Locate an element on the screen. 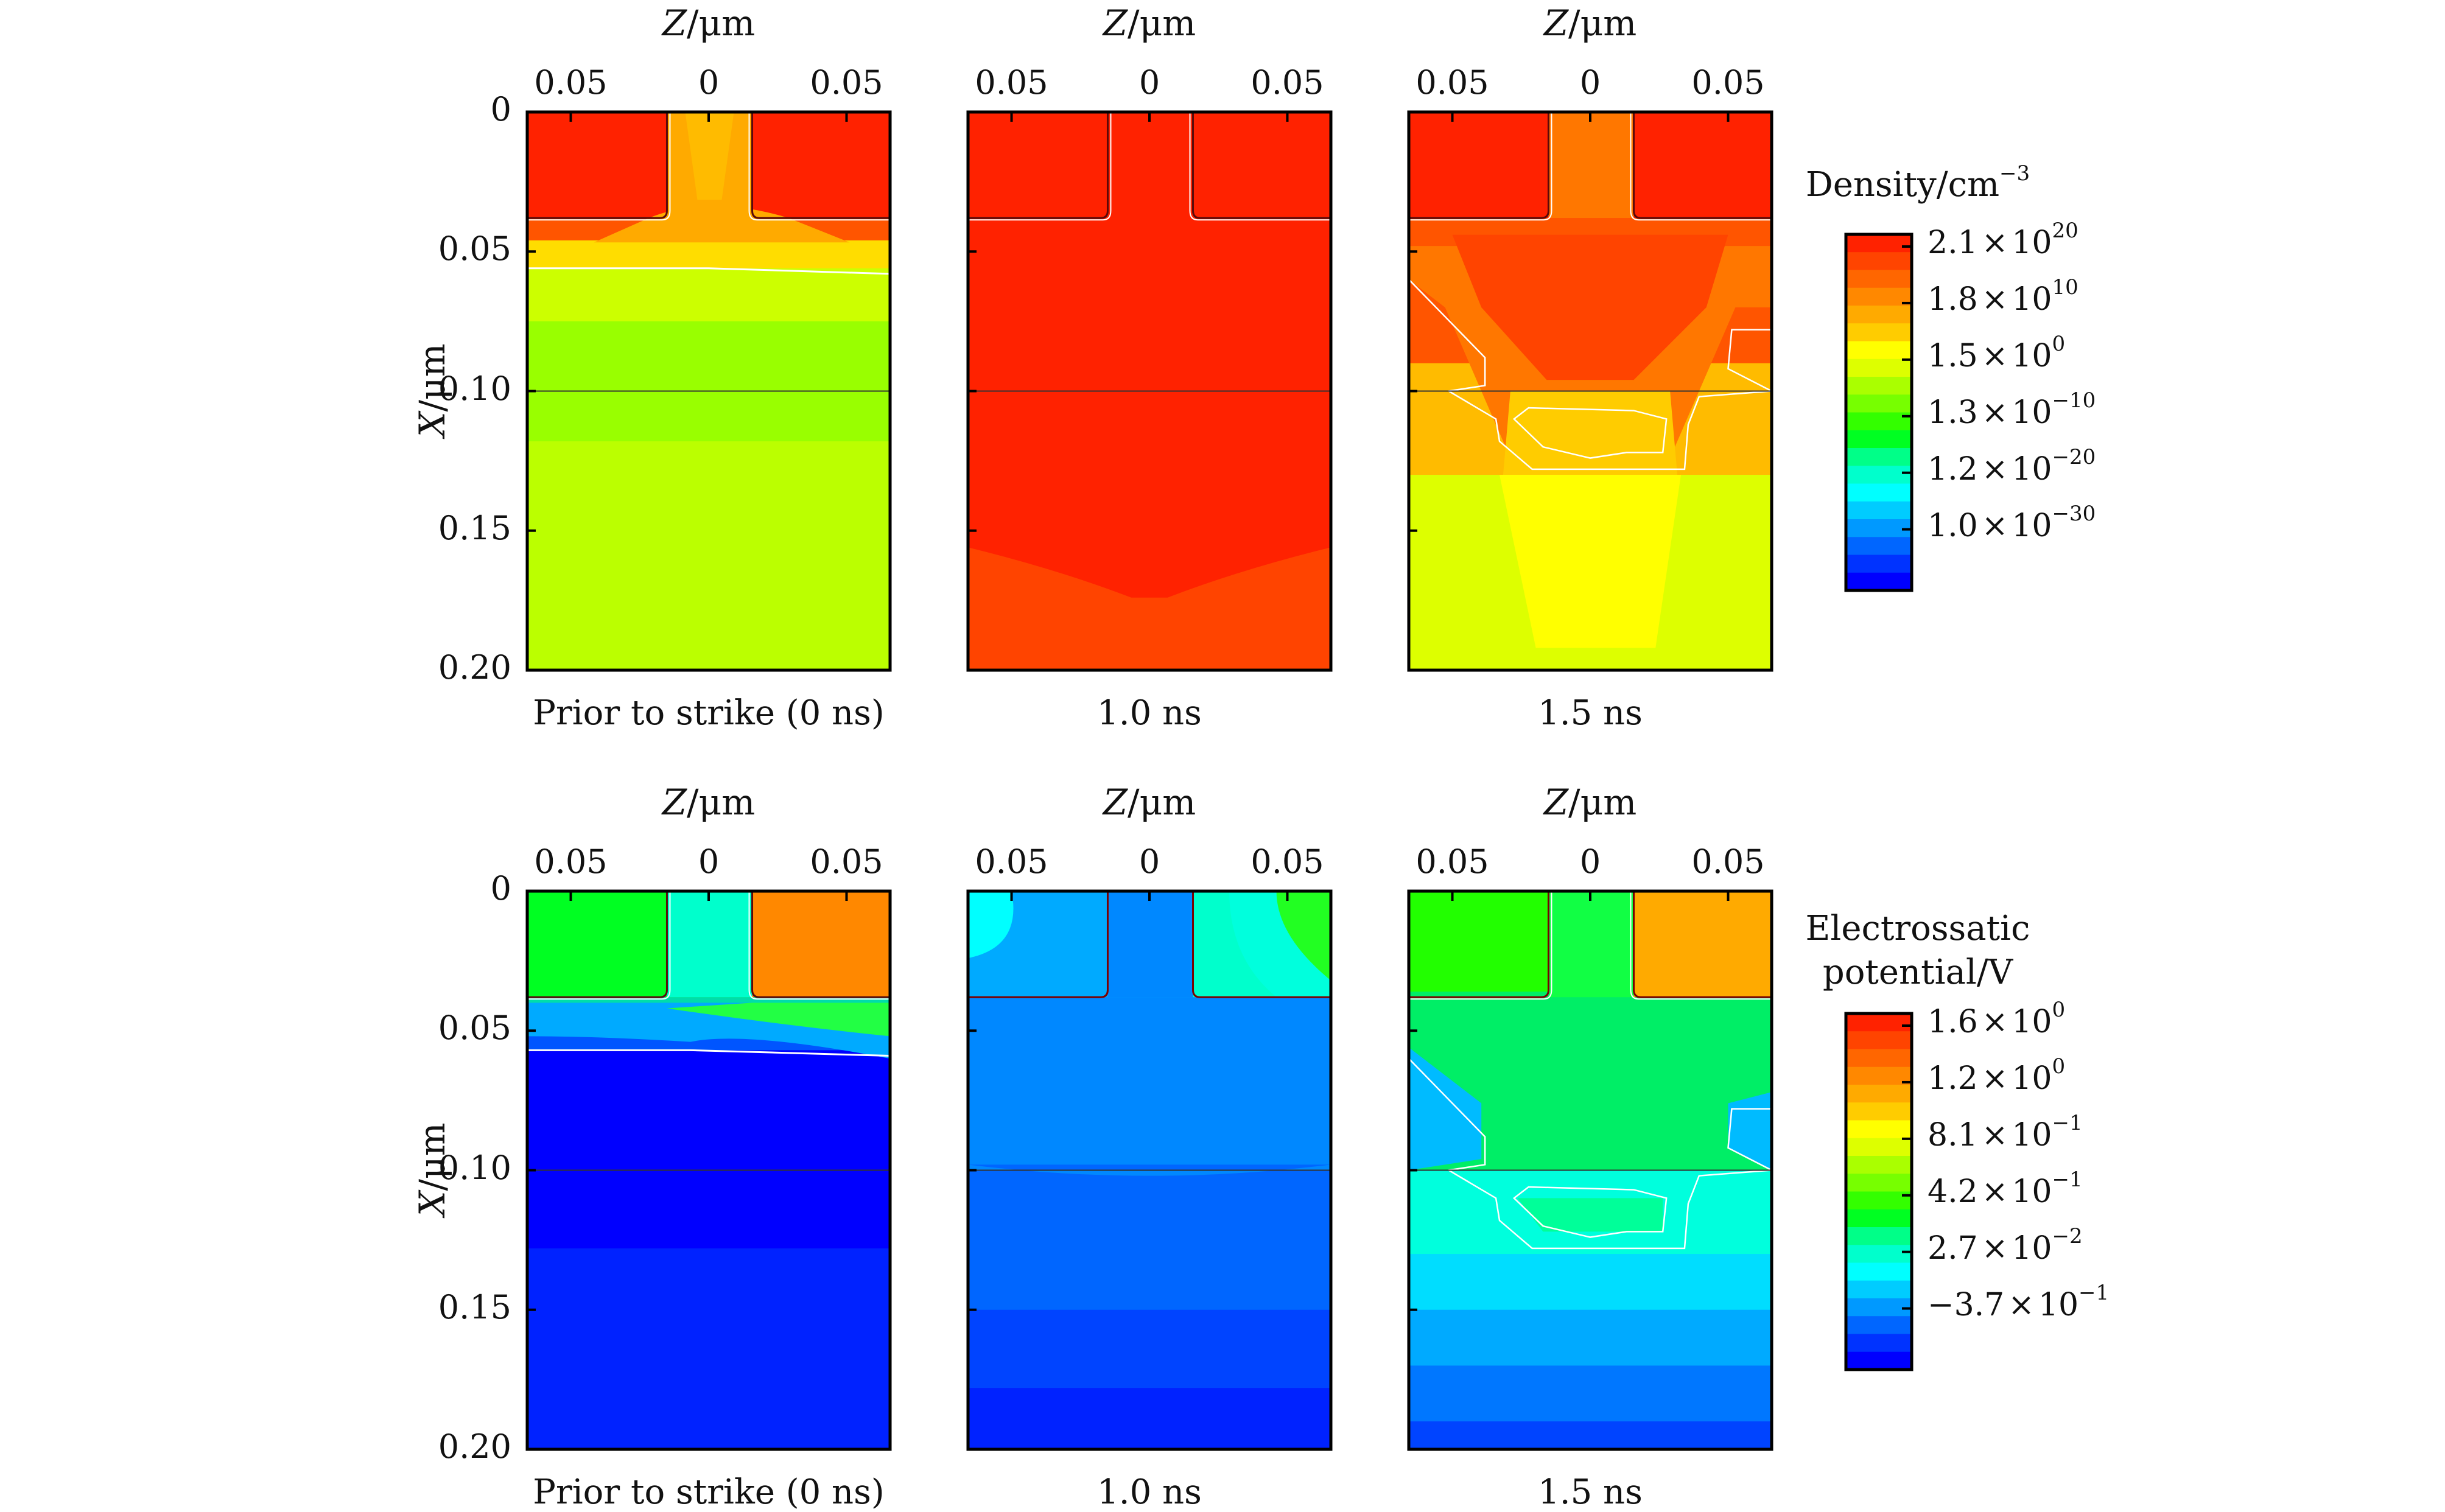 This screenshot has width=2445, height=1512. y-tick-label: 0.10 is located at coordinates (474, 388).